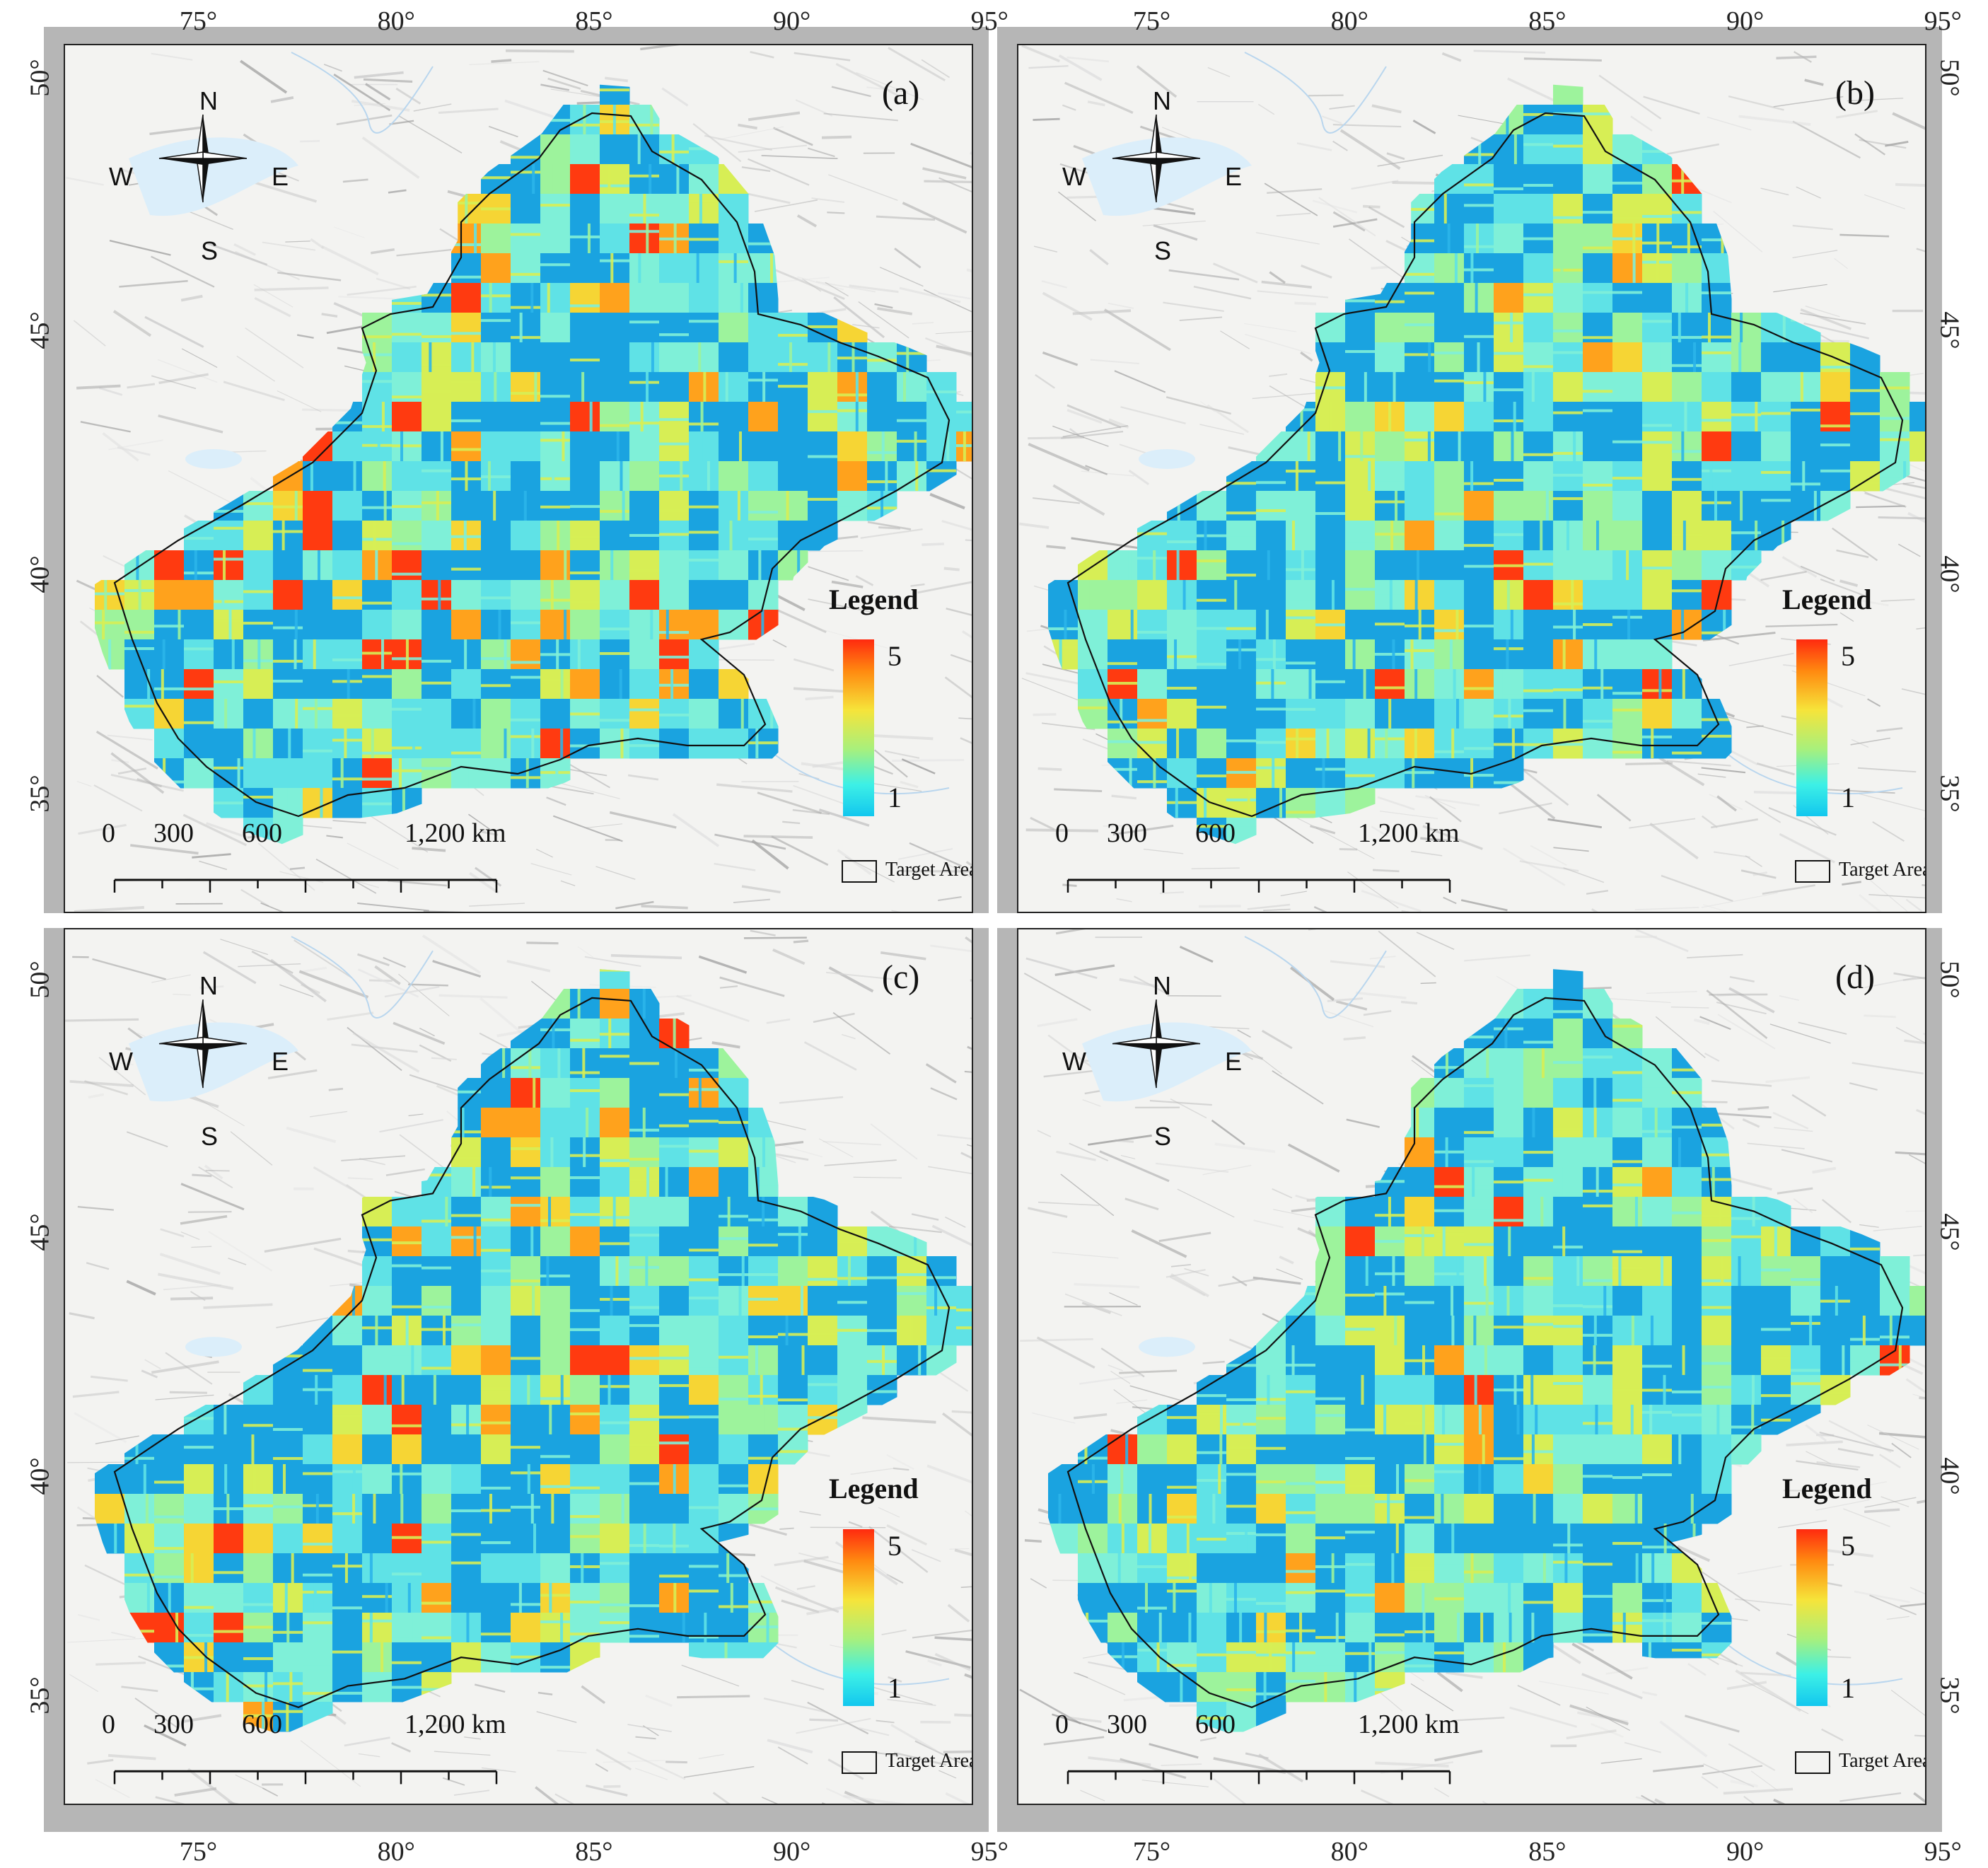 This screenshot has width=1988, height=1868. I want to click on panel-label: (d), so click(1855, 977).